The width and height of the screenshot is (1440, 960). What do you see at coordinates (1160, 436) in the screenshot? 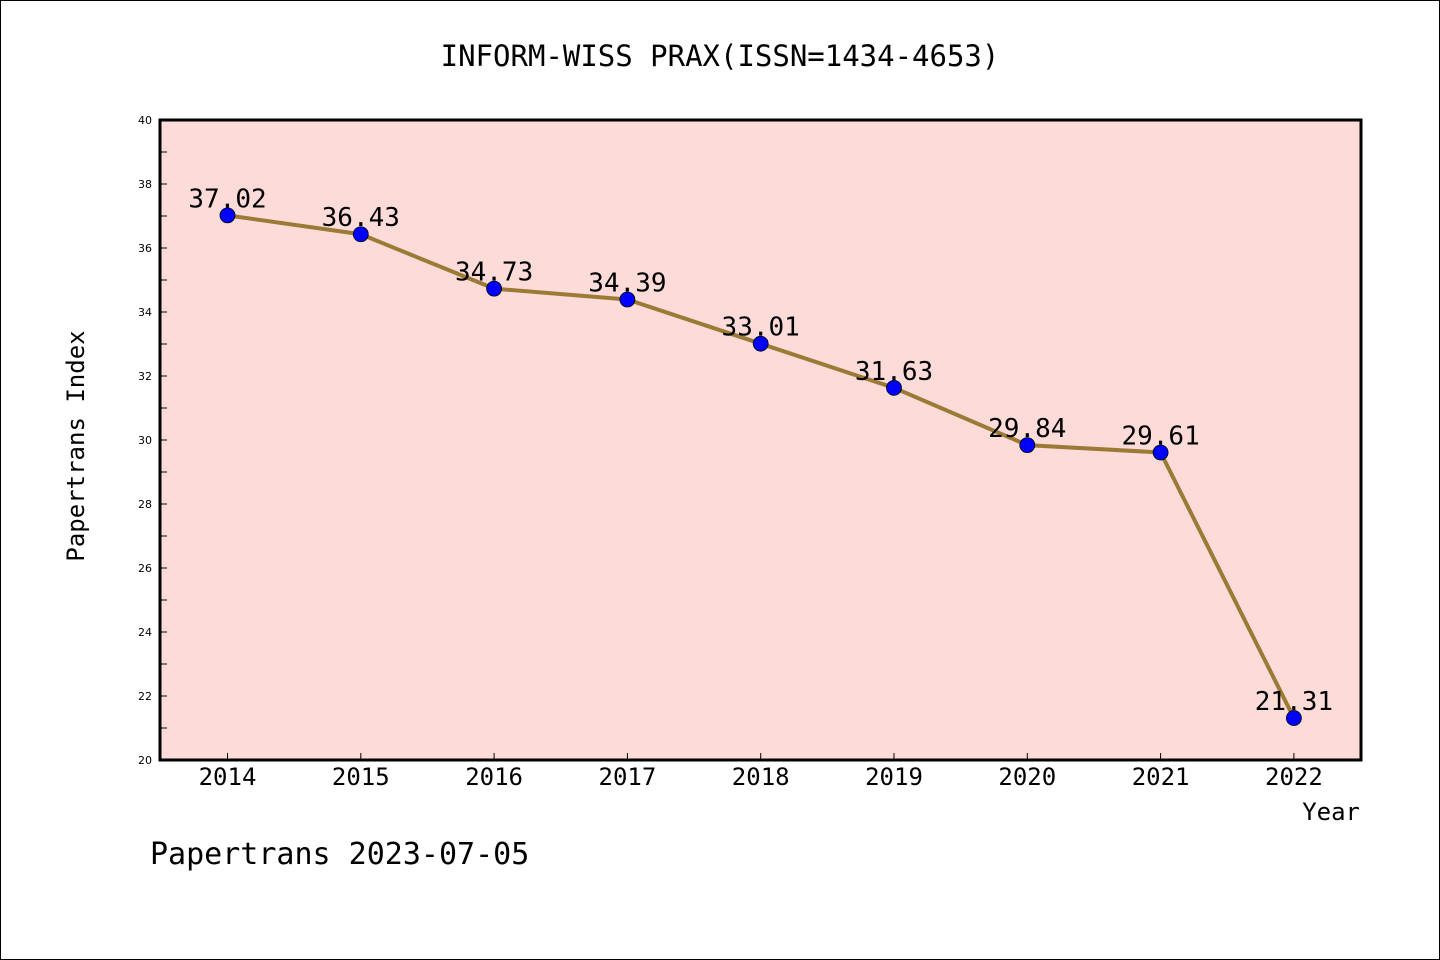
I see `data-label: 29.61` at bounding box center [1160, 436].